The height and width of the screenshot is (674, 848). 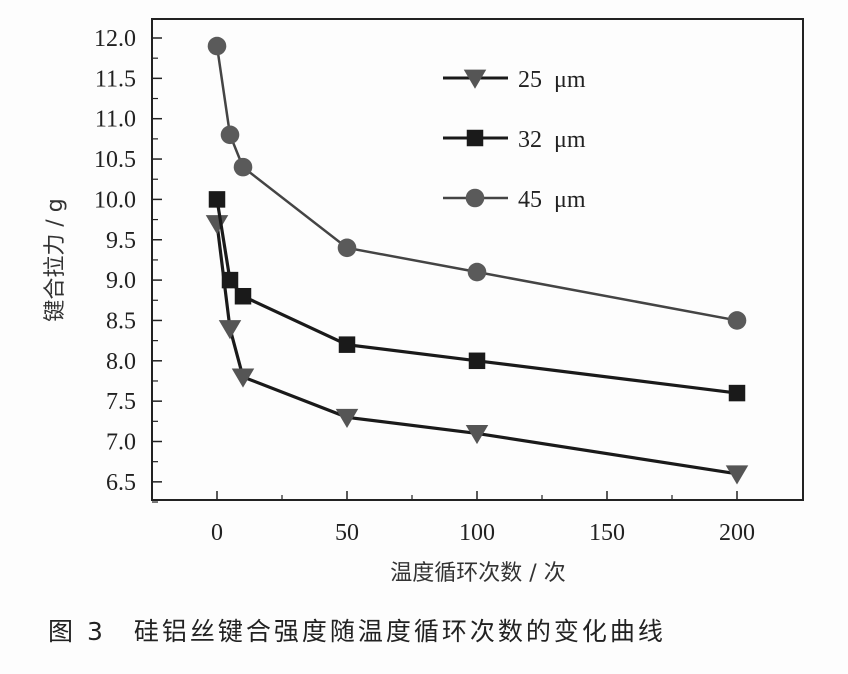 I want to click on figure-number: 图 3, so click(x=77, y=631).